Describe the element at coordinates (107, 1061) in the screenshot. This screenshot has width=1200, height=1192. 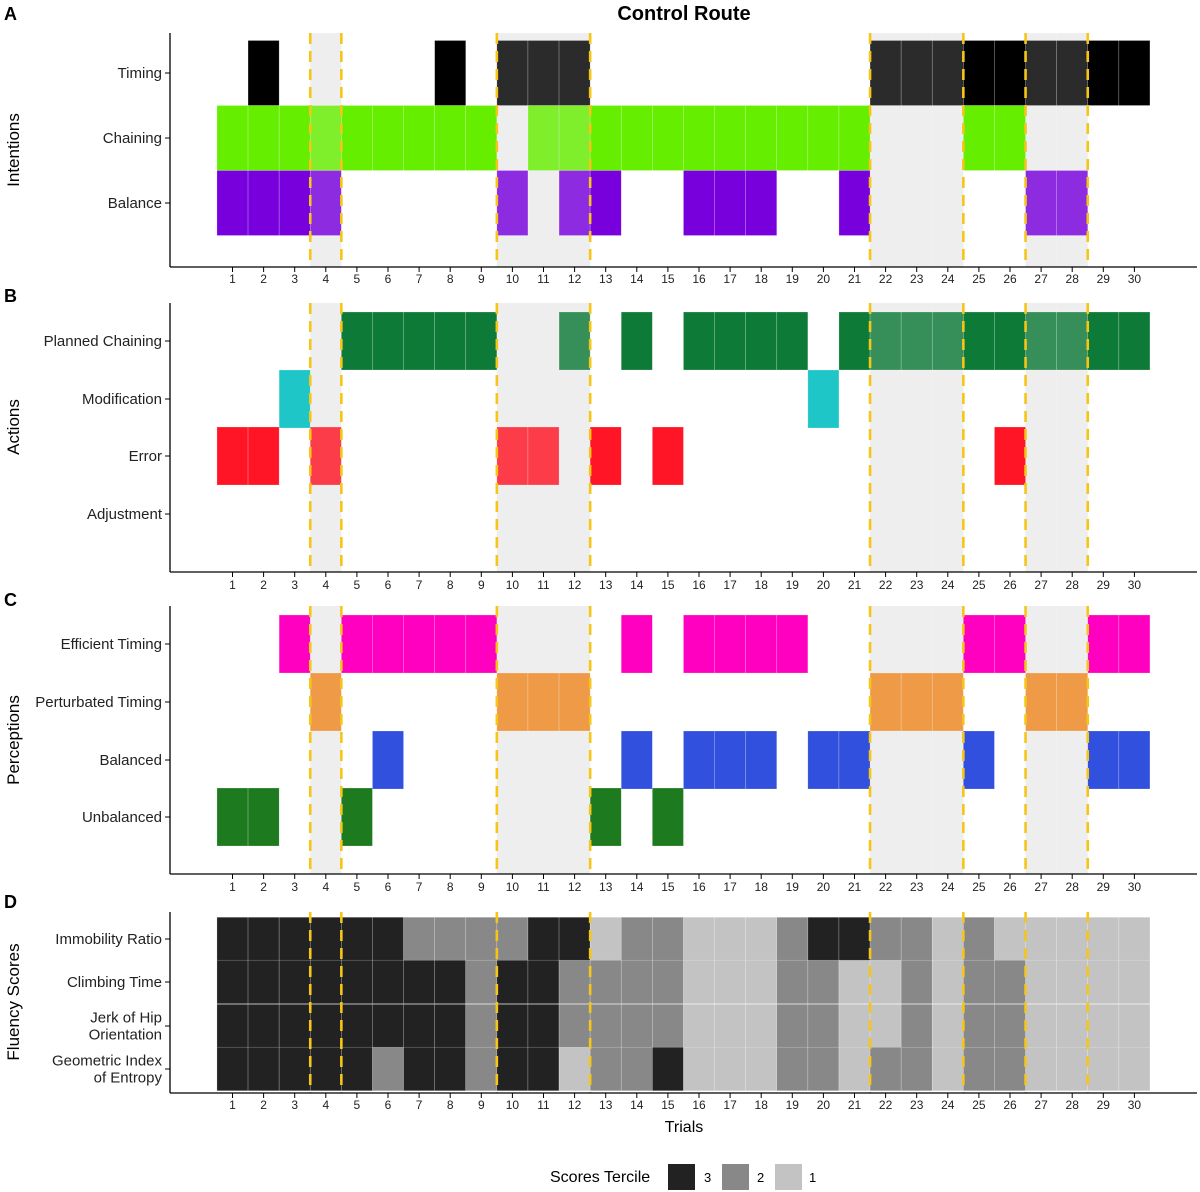
I see `row-label: Geometric Index` at that location.